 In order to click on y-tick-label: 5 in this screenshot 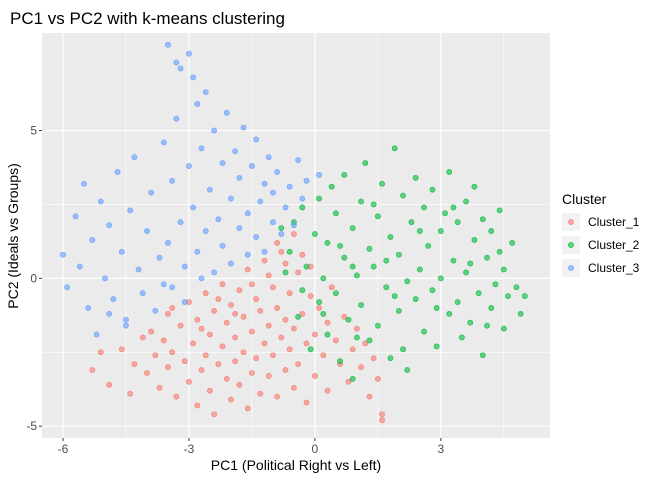, I will do `click(33, 131)`.